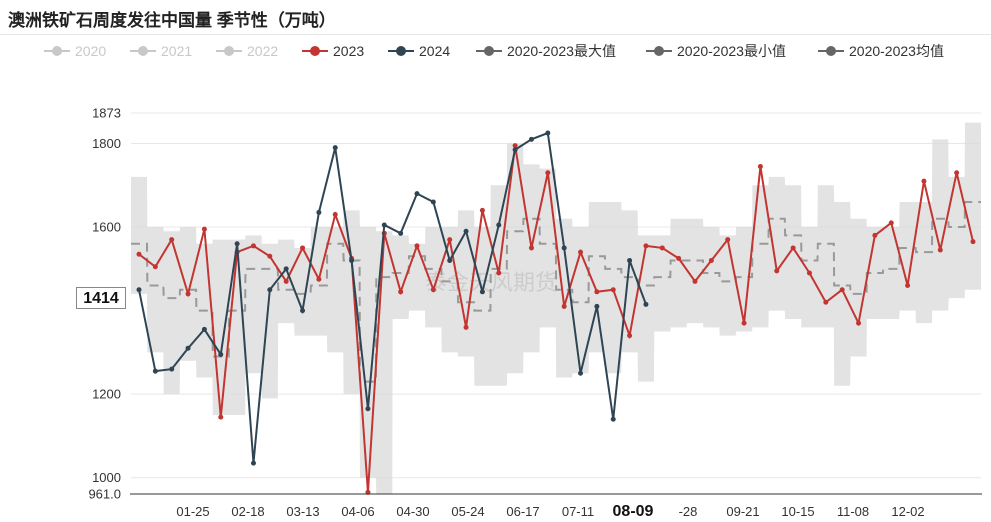  Describe the element at coordinates (177, 51) in the screenshot. I see `legend-label: 2021` at that location.